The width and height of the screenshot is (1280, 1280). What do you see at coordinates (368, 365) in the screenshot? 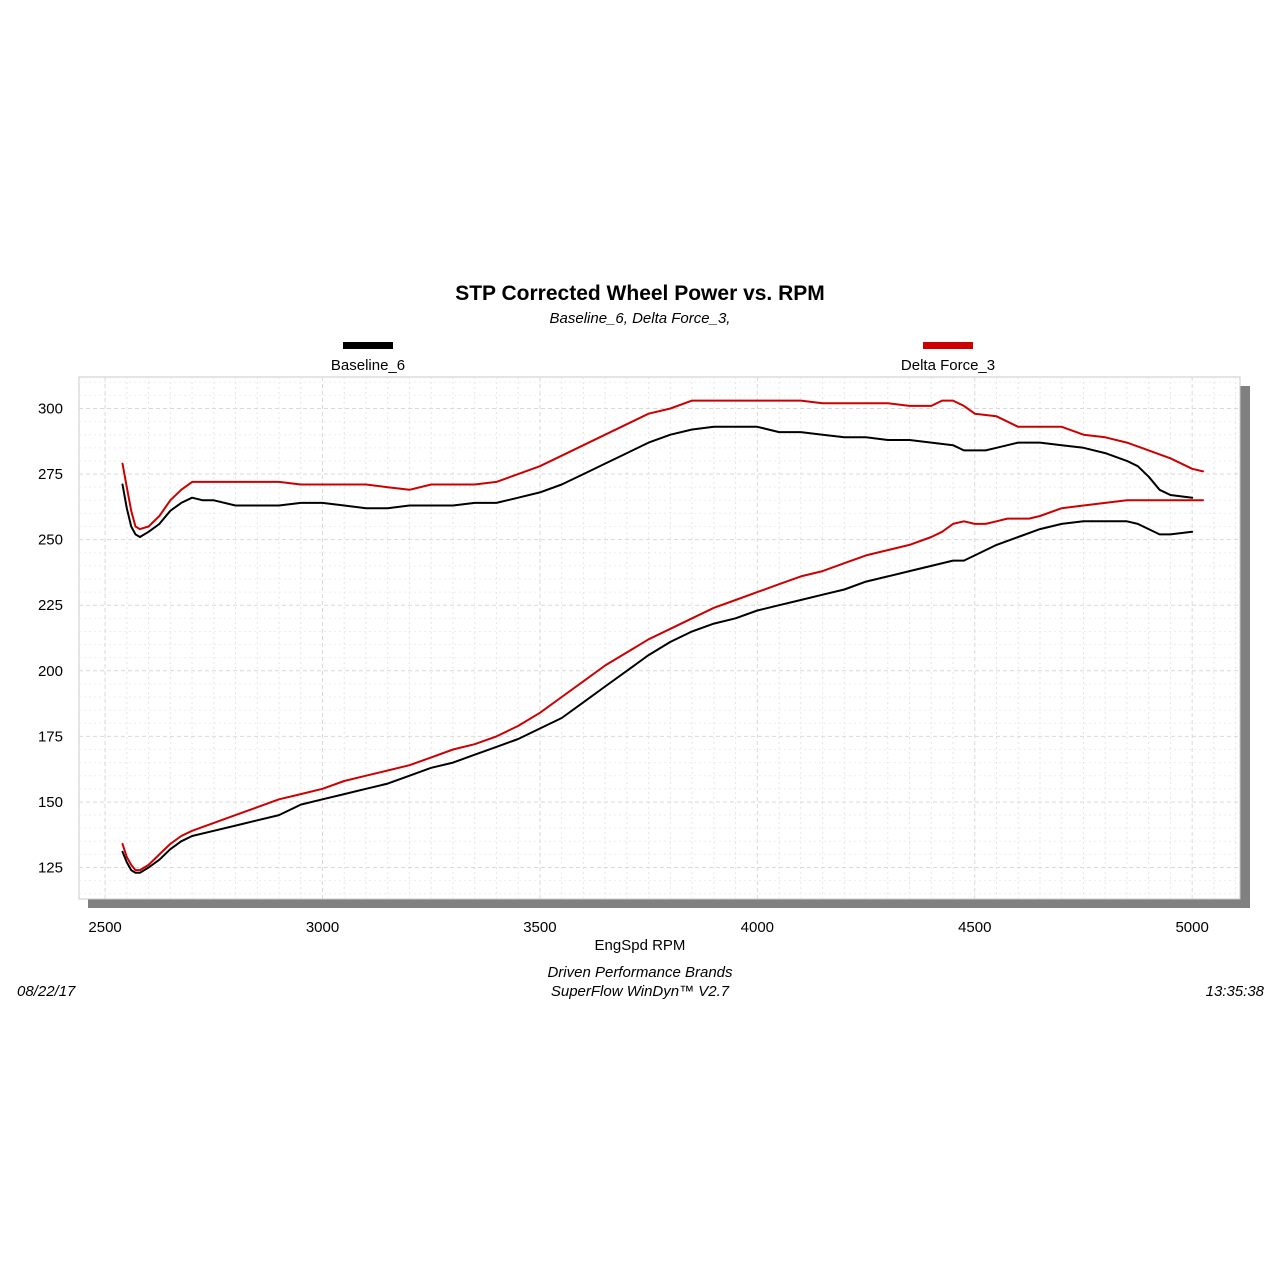
I see `legend-label-baseline: Baseline_6` at bounding box center [368, 365].